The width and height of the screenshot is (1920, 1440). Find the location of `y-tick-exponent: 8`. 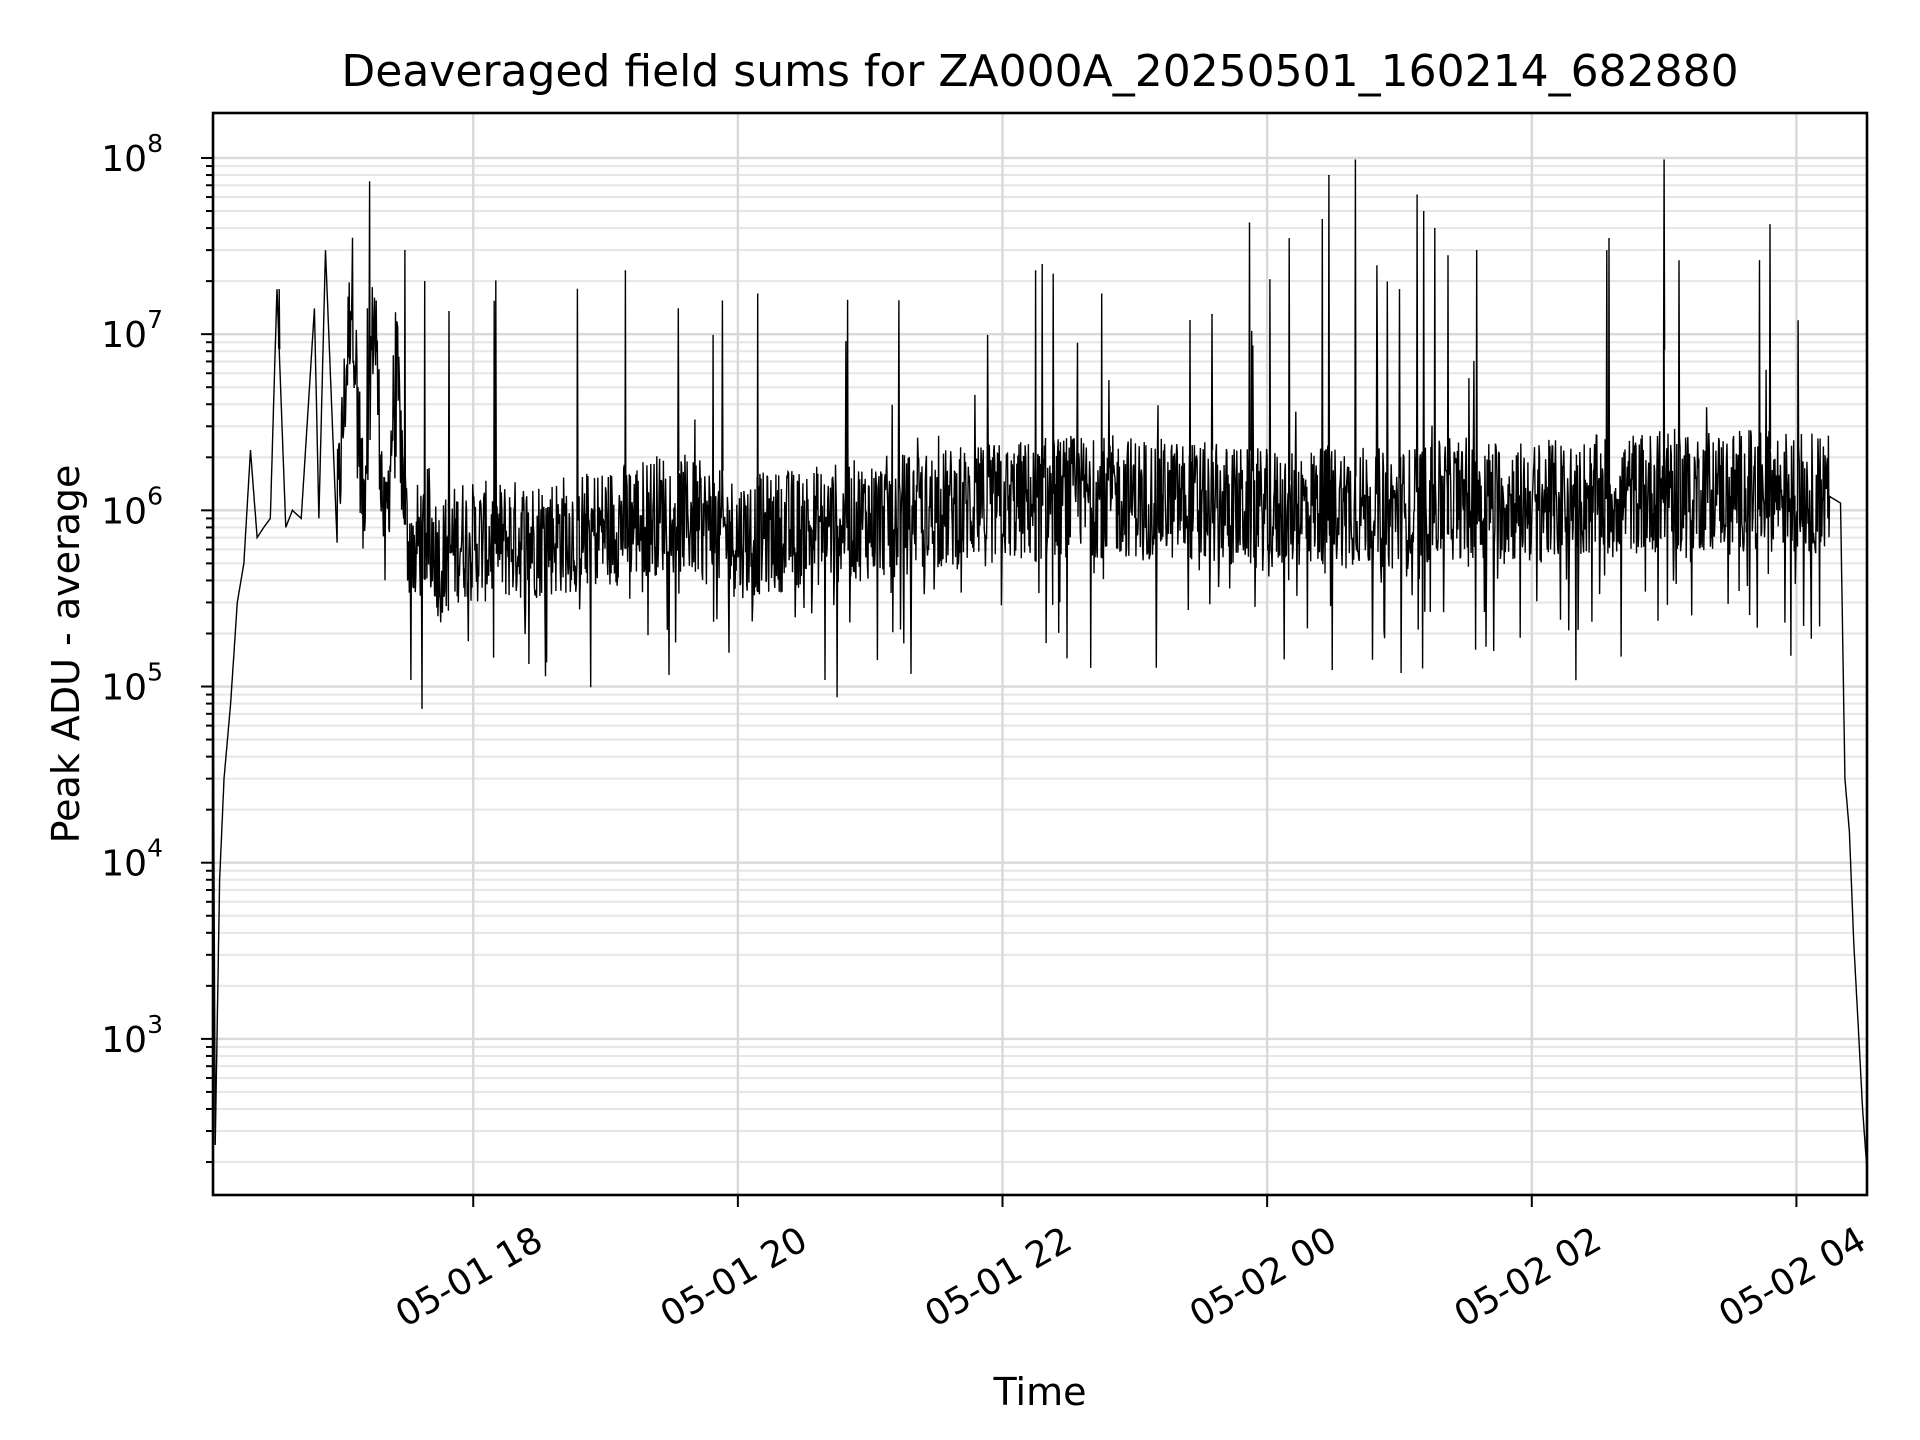

y-tick-exponent: 8 is located at coordinates (155, 143).